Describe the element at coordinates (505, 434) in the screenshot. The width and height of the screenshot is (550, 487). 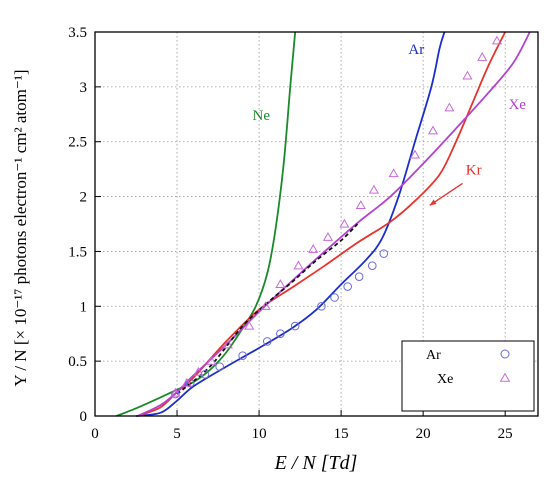
I see `x-tick-label: 25` at that location.